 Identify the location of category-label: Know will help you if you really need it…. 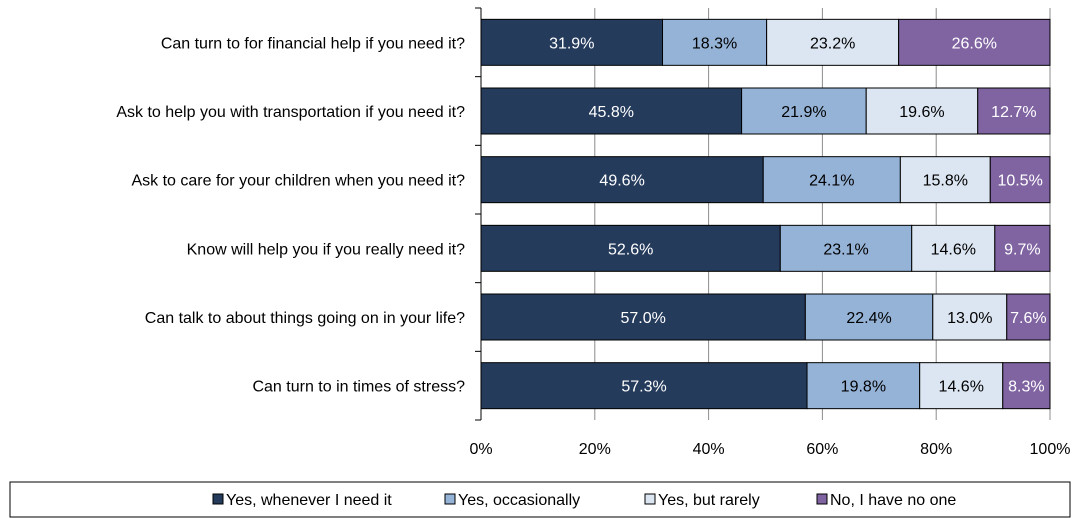
(326, 249).